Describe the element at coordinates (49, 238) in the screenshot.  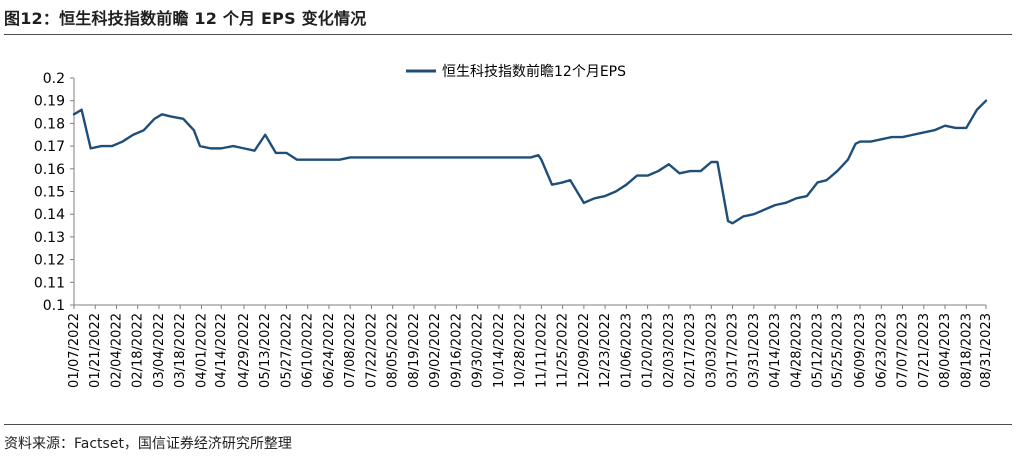
I see `y-tick-label: 0.13` at that location.